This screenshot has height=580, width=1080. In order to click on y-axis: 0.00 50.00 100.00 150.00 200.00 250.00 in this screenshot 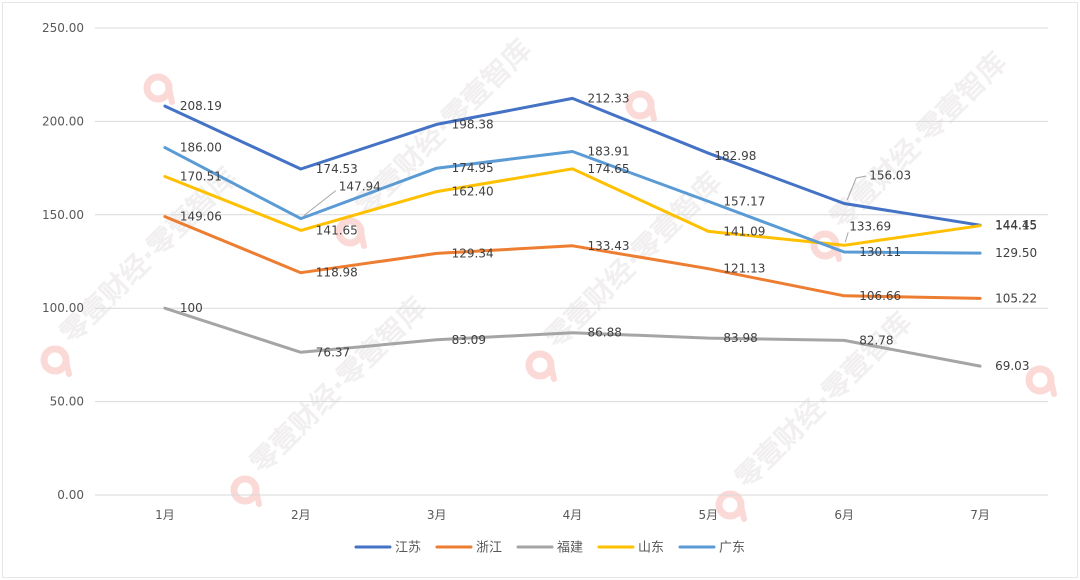, I will do `click(63, 261)`.